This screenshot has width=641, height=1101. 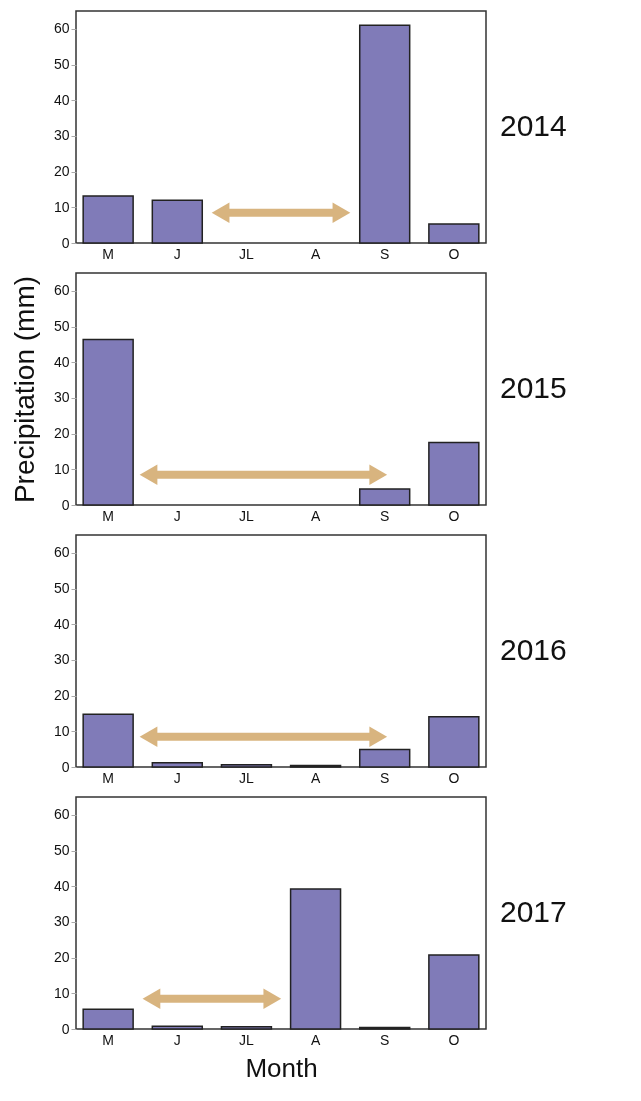 What do you see at coordinates (533, 911) in the screenshot?
I see `text: 2017` at bounding box center [533, 911].